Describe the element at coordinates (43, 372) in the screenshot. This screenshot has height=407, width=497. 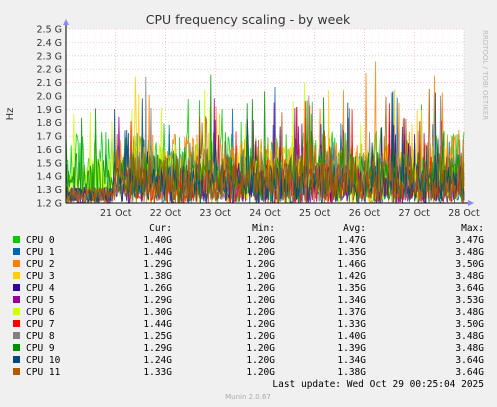
I see `legend-series-name: CPU 11` at that location.